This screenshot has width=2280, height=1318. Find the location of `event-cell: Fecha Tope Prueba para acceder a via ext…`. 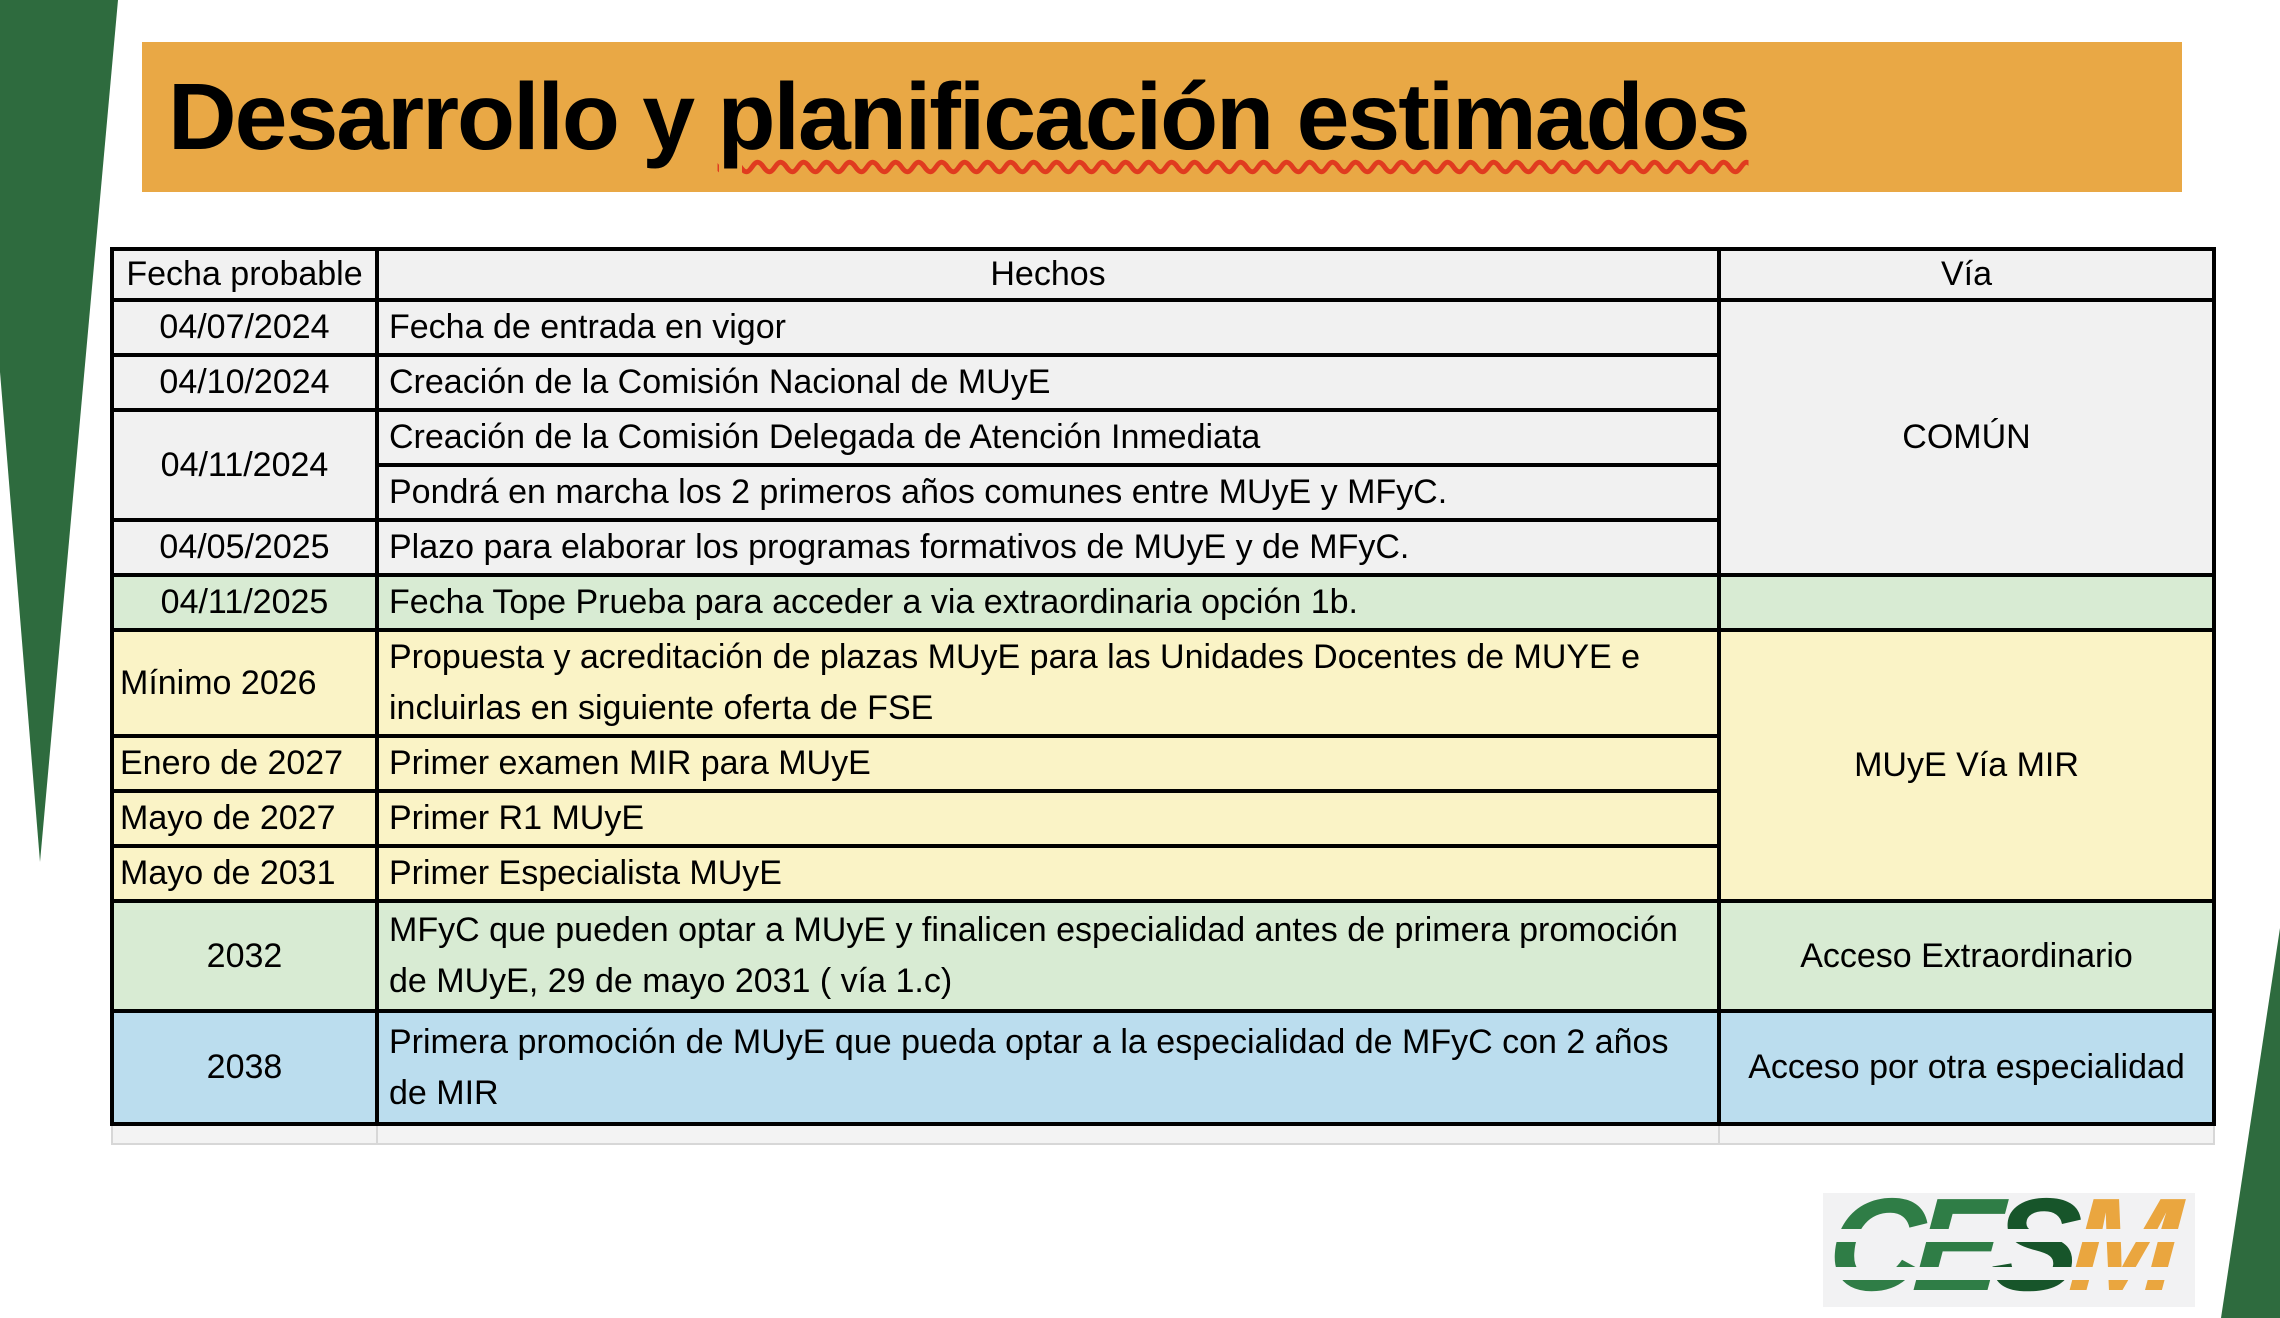

event-cell: Fecha Tope Prueba para acceder a via ext… is located at coordinates (1048, 602).